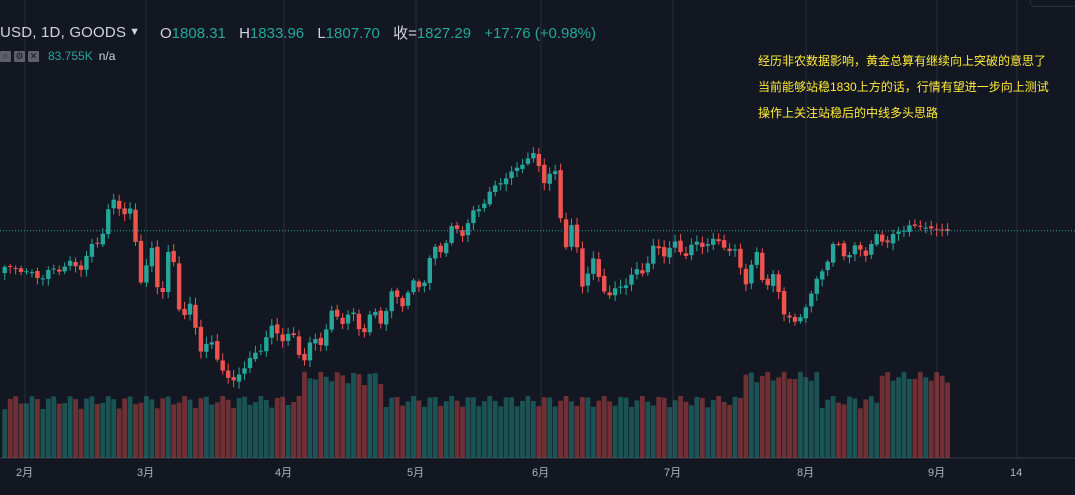 This screenshot has height=495, width=1075. I want to click on close-key: 收=, so click(405, 33).